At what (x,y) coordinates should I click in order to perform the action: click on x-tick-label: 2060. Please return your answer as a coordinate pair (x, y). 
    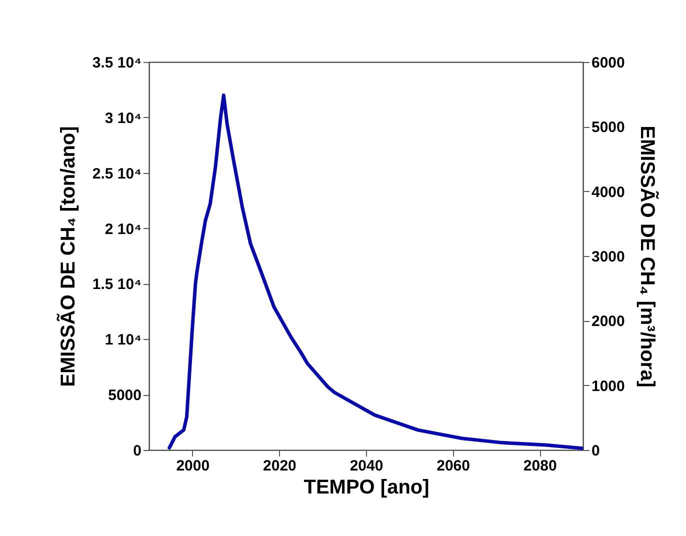
    Looking at the image, I should click on (453, 466).